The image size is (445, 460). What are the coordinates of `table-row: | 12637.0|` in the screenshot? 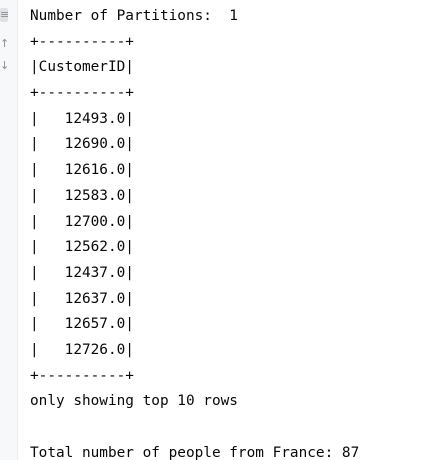 It's located at (82, 298).